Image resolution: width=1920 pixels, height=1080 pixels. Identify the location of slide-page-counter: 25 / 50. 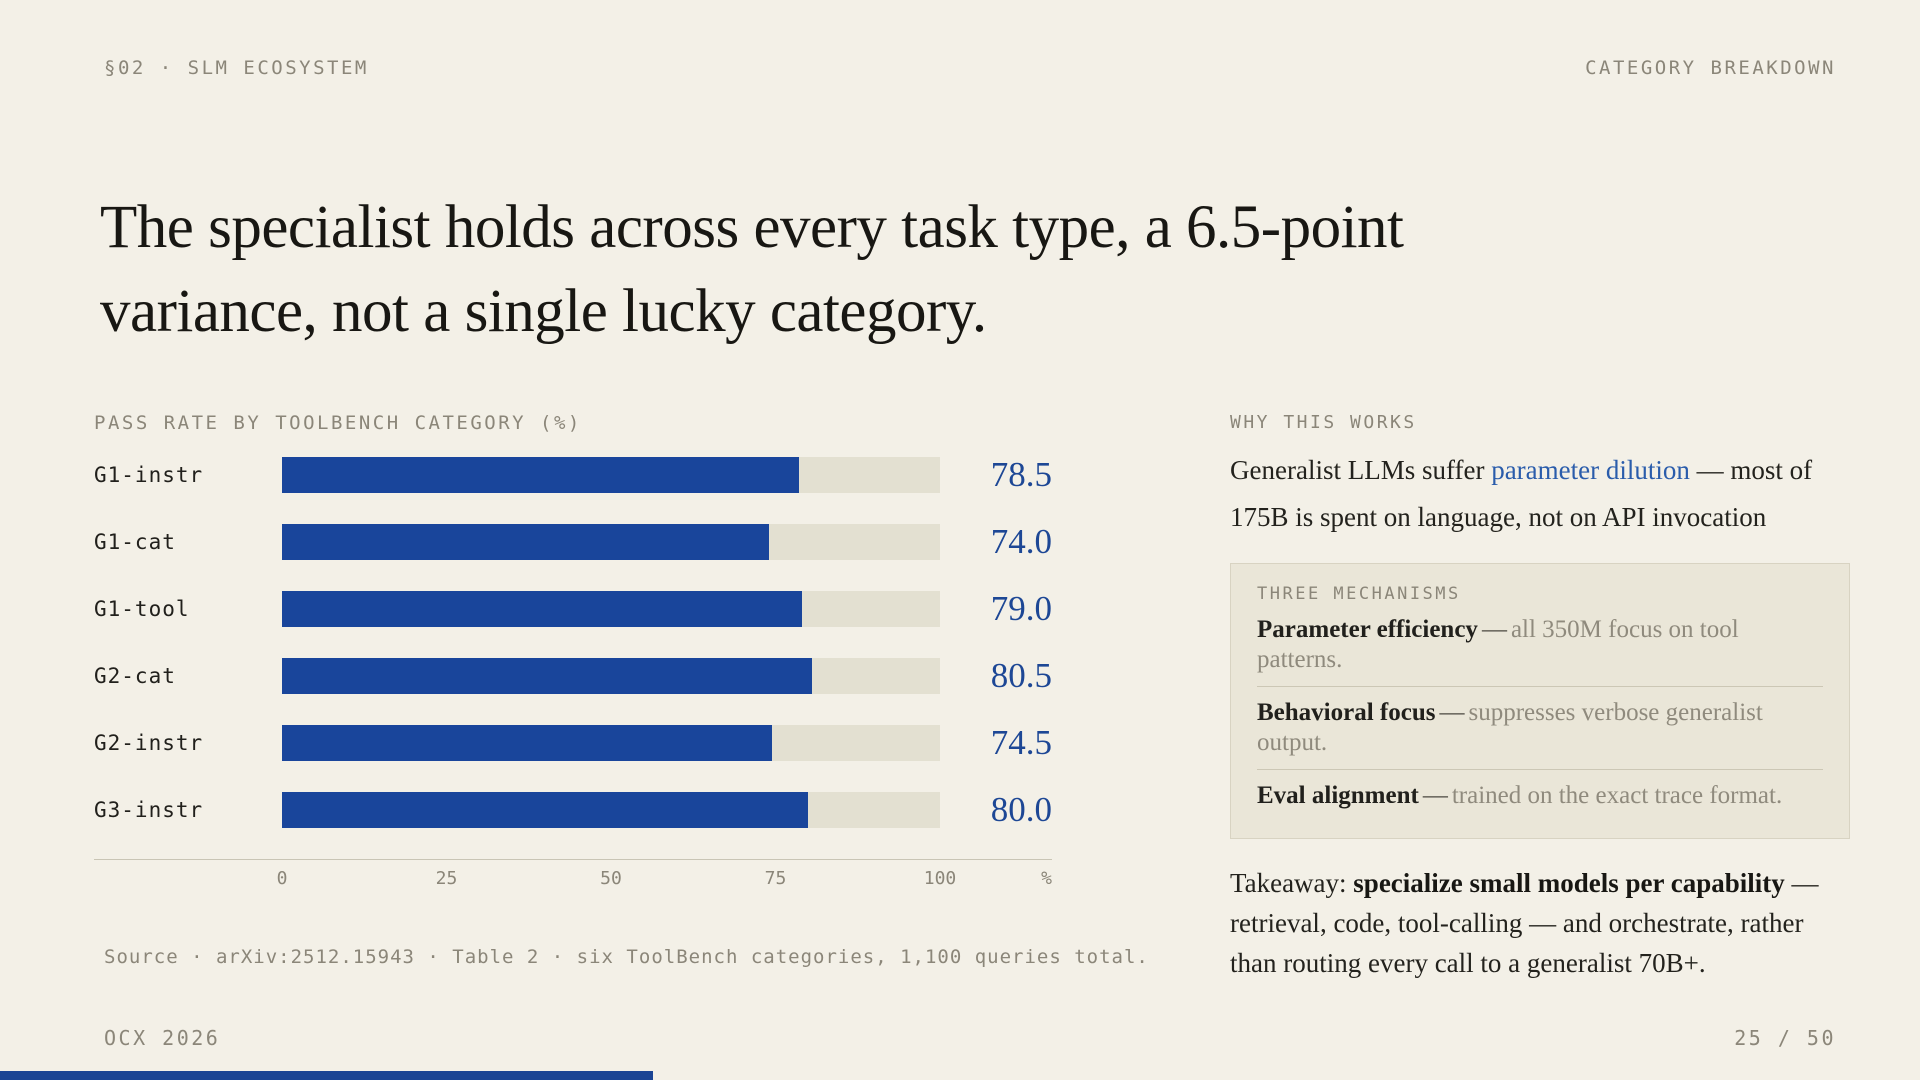
(1785, 1038).